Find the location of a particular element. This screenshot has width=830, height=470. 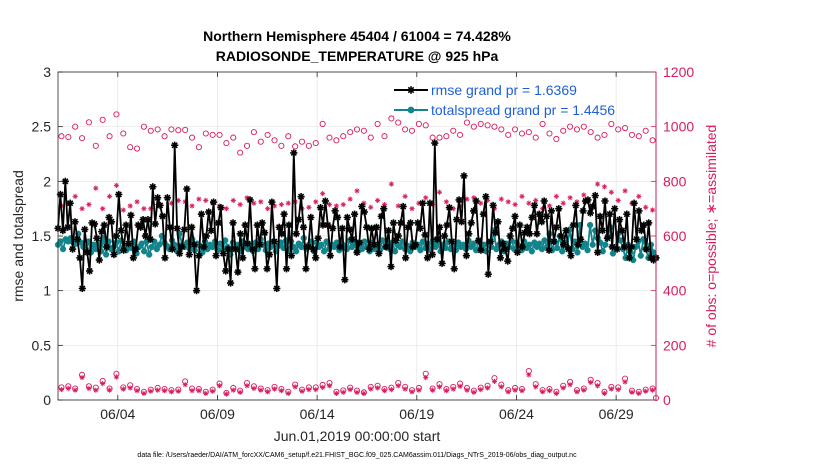

x-tick-label: 06/04 is located at coordinates (117, 414).